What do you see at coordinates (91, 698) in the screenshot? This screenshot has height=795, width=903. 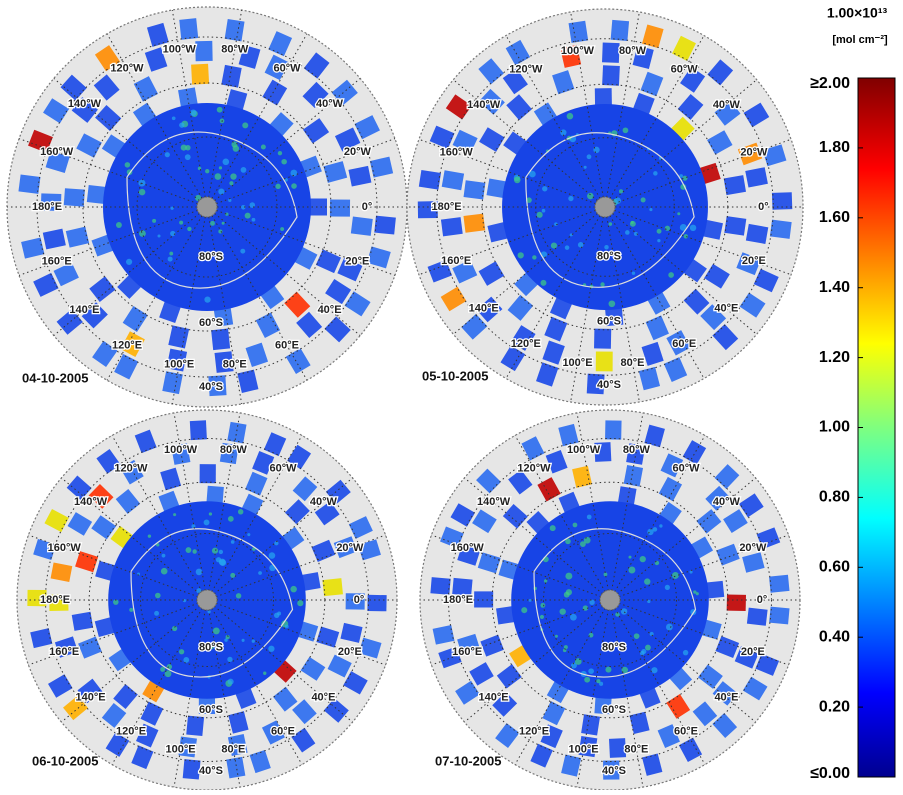 I see `meridian-label: 140°E` at bounding box center [91, 698].